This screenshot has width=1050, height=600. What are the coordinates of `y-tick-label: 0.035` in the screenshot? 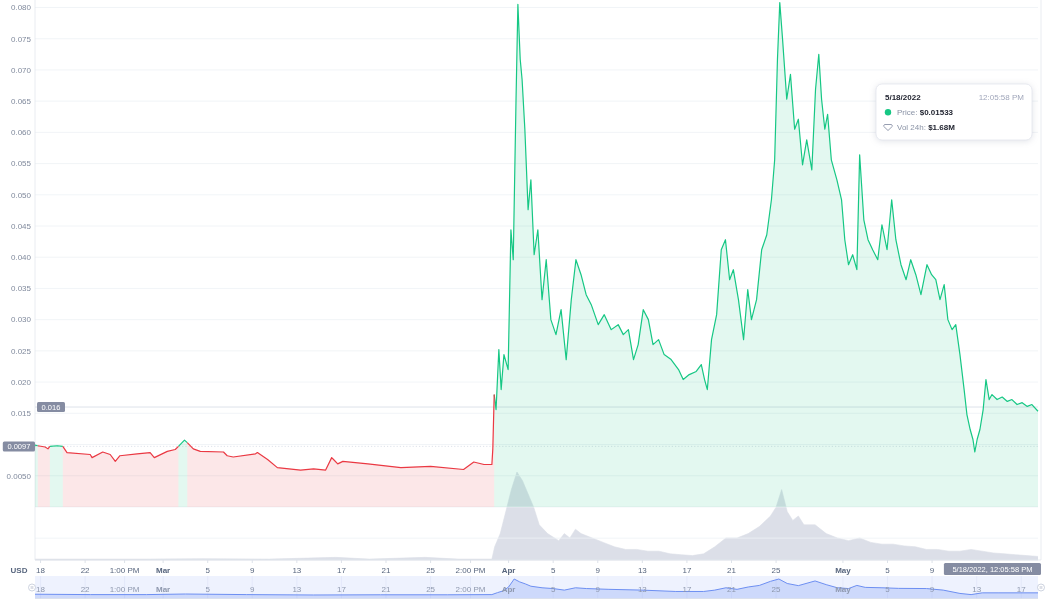 It's located at (21, 289).